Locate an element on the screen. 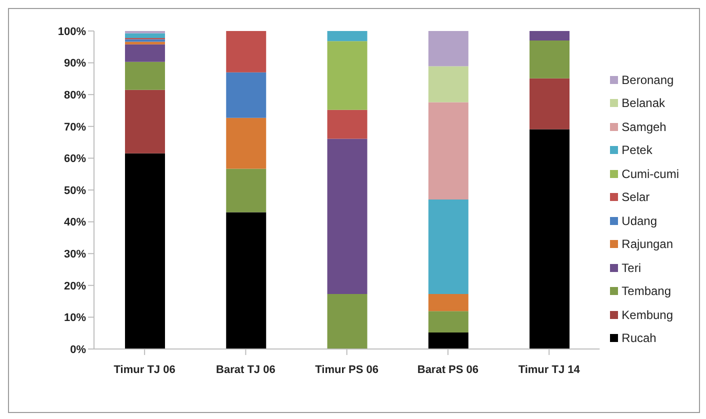 The image size is (706, 419). y-tick-label: 60% is located at coordinates (75, 159).